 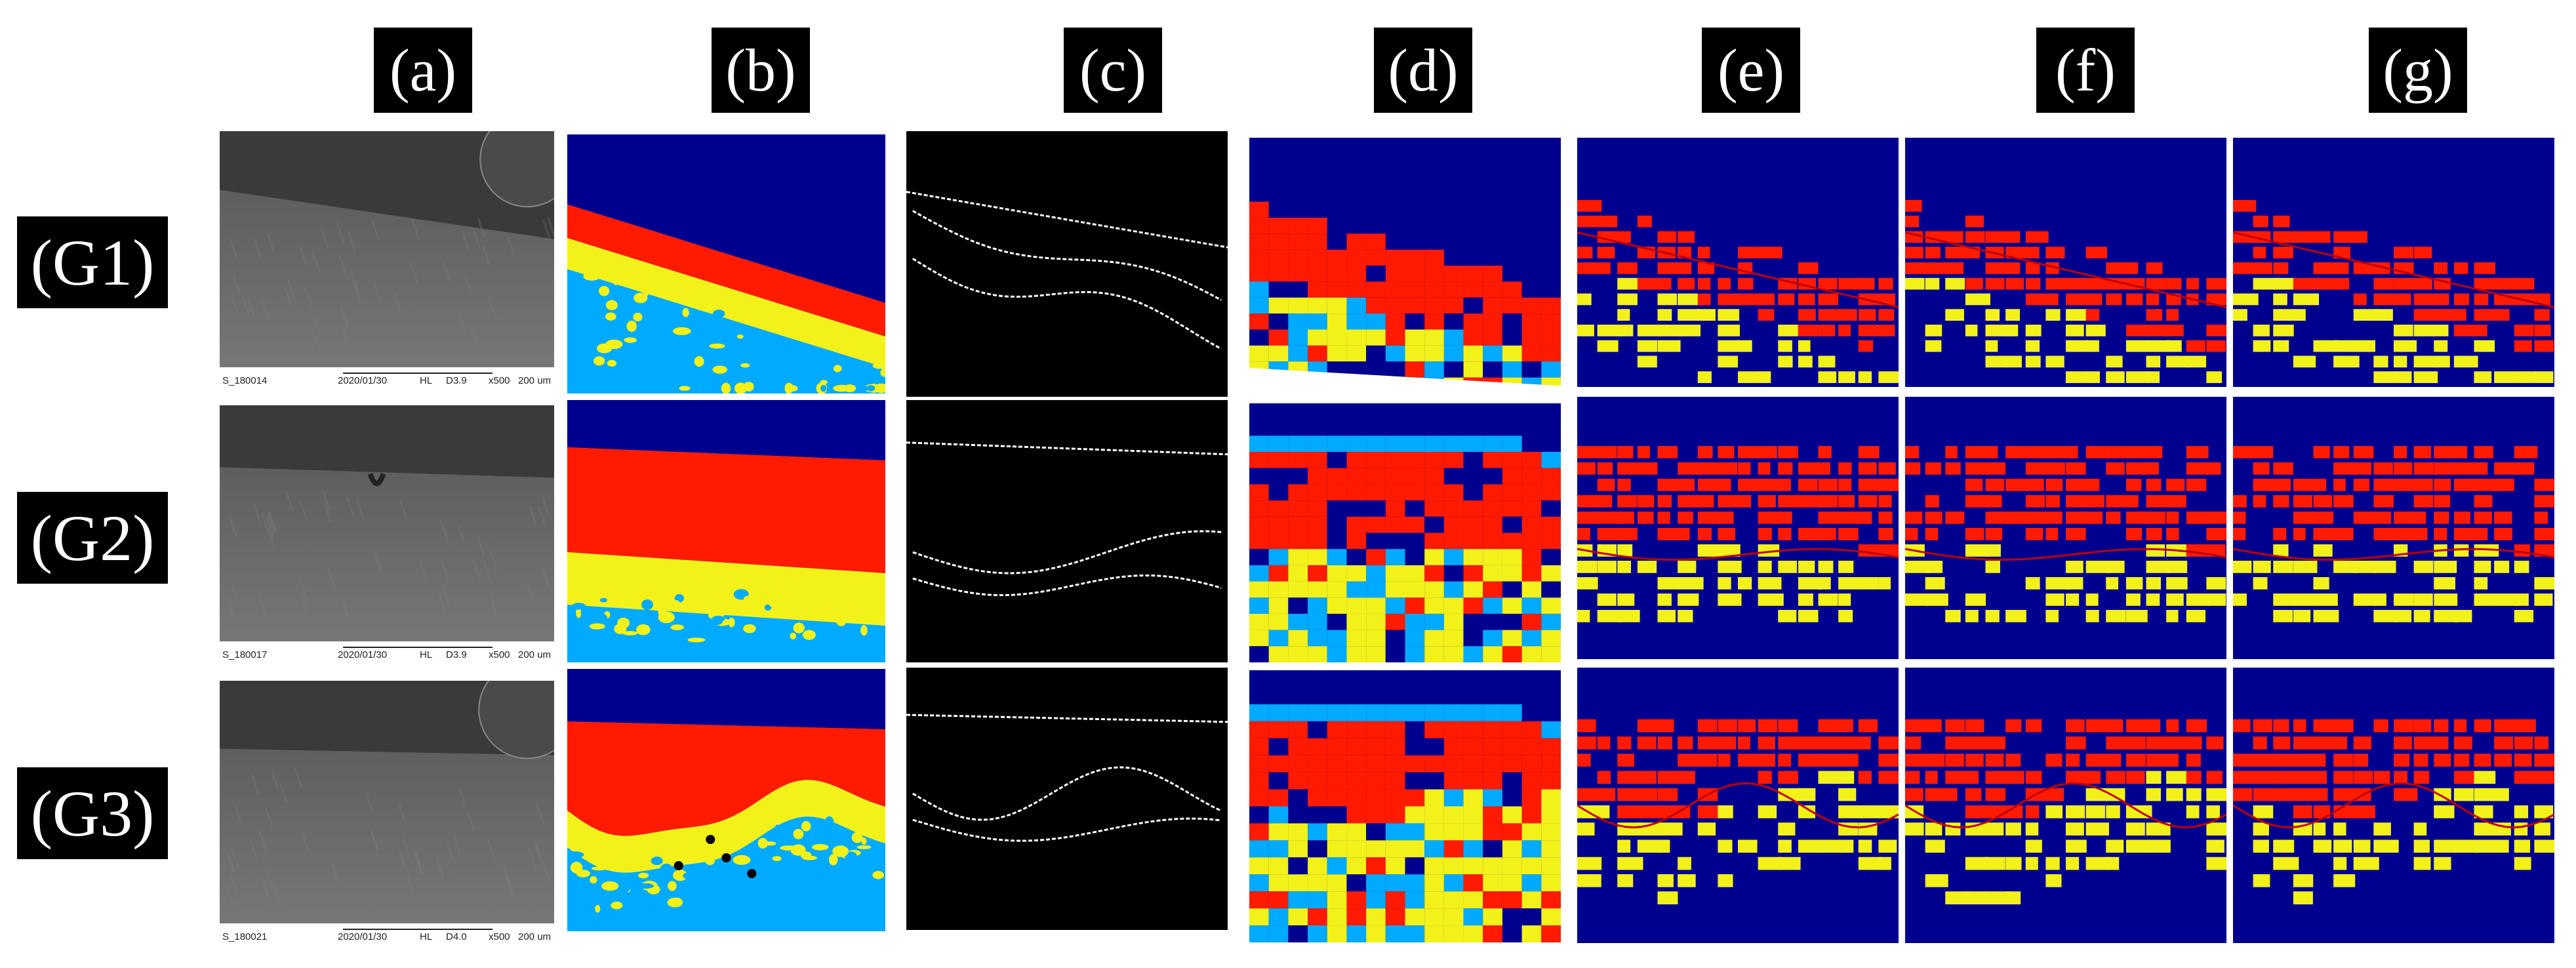 What do you see at coordinates (2065, 262) in the screenshot?
I see `overlay-f-g1` at bounding box center [2065, 262].